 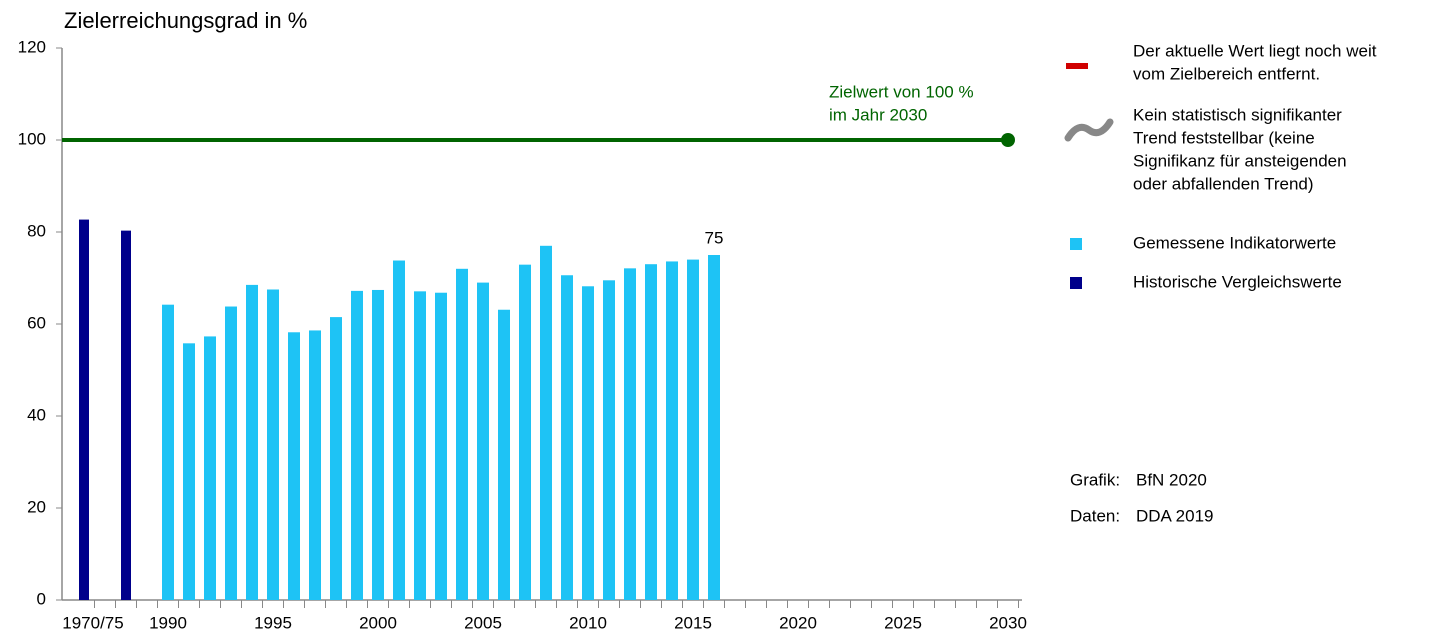 What do you see at coordinates (185, 20) in the screenshot?
I see `y-axis-title: Zielerreichungsgrad in %` at bounding box center [185, 20].